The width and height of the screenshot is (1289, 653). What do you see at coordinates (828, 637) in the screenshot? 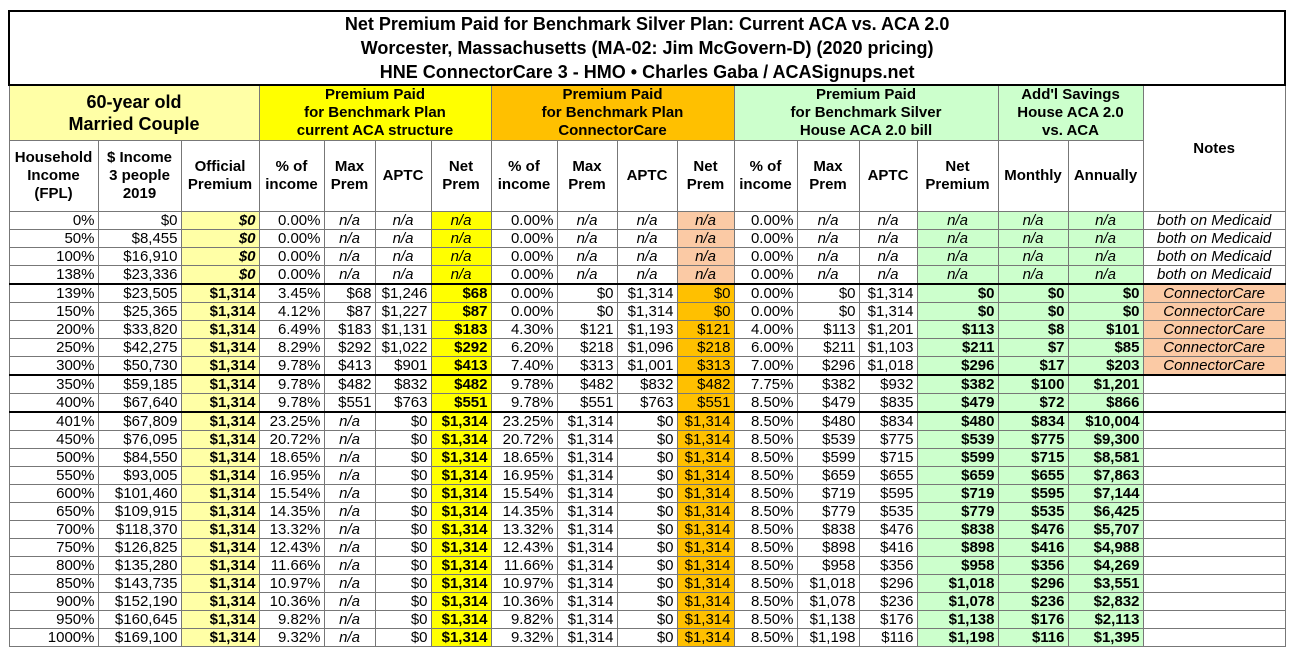
I see `data-cell: $1,198` at bounding box center [828, 637].